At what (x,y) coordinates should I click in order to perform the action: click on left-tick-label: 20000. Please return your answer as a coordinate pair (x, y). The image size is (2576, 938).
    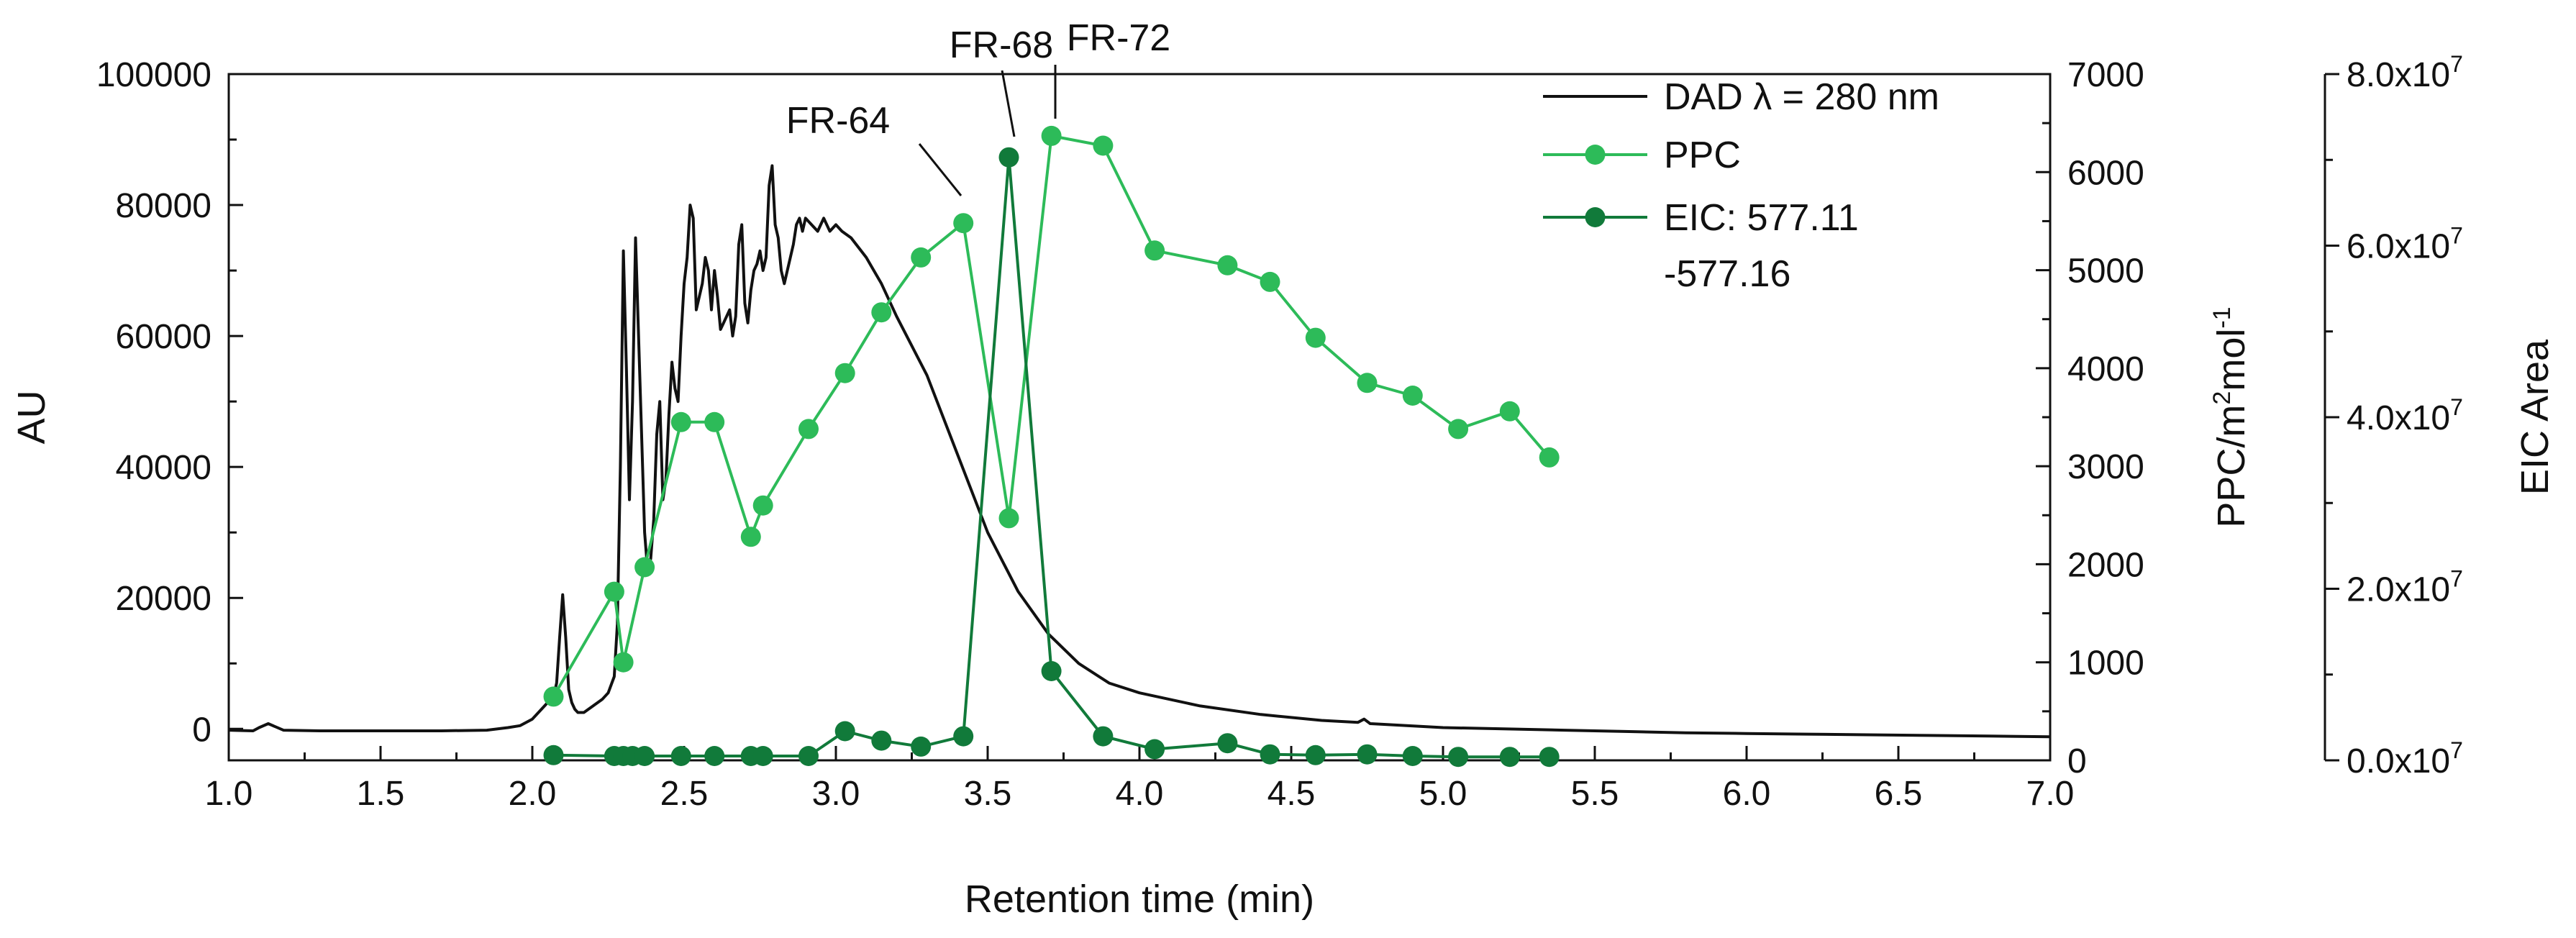
    Looking at the image, I should click on (164, 599).